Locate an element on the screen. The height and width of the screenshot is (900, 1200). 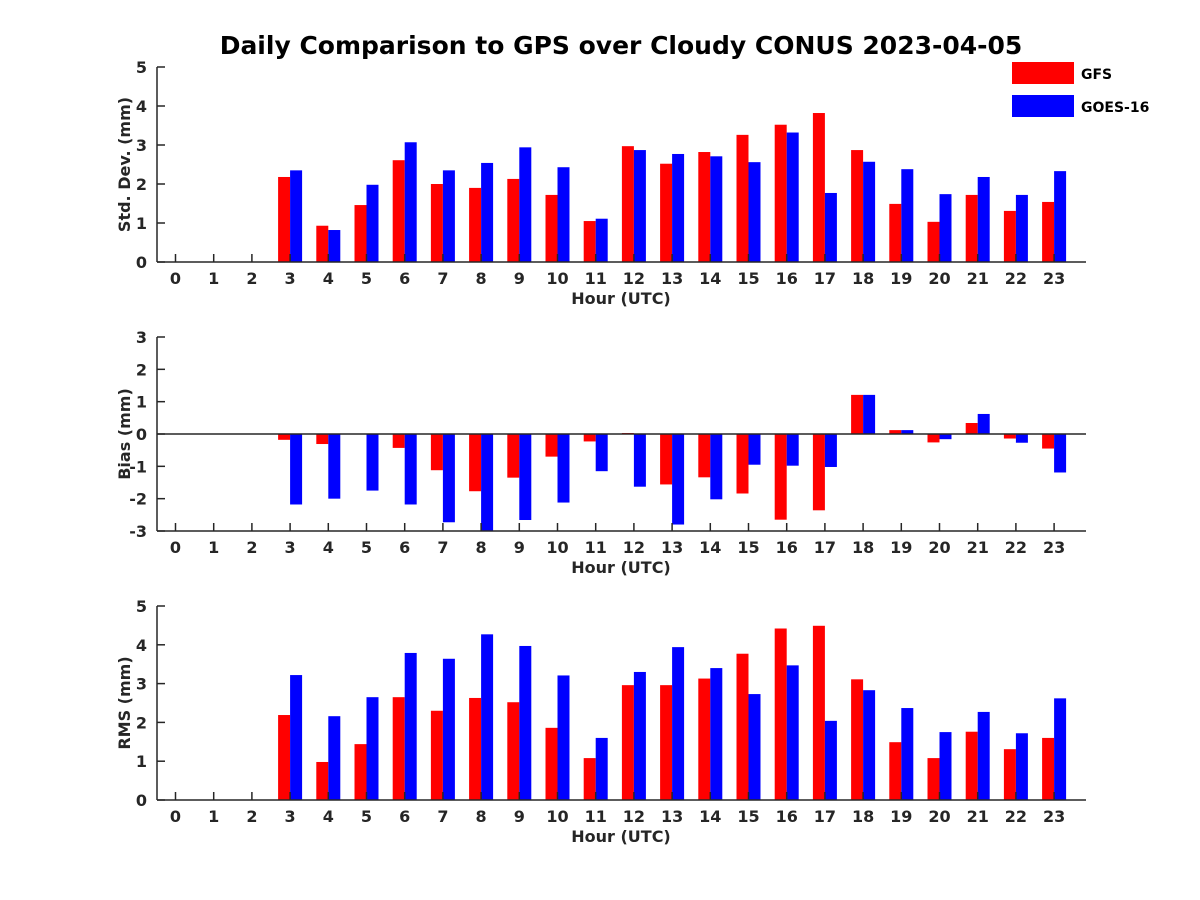
x-axis-label-stddev: Hour (UTC) is located at coordinates (621, 298).